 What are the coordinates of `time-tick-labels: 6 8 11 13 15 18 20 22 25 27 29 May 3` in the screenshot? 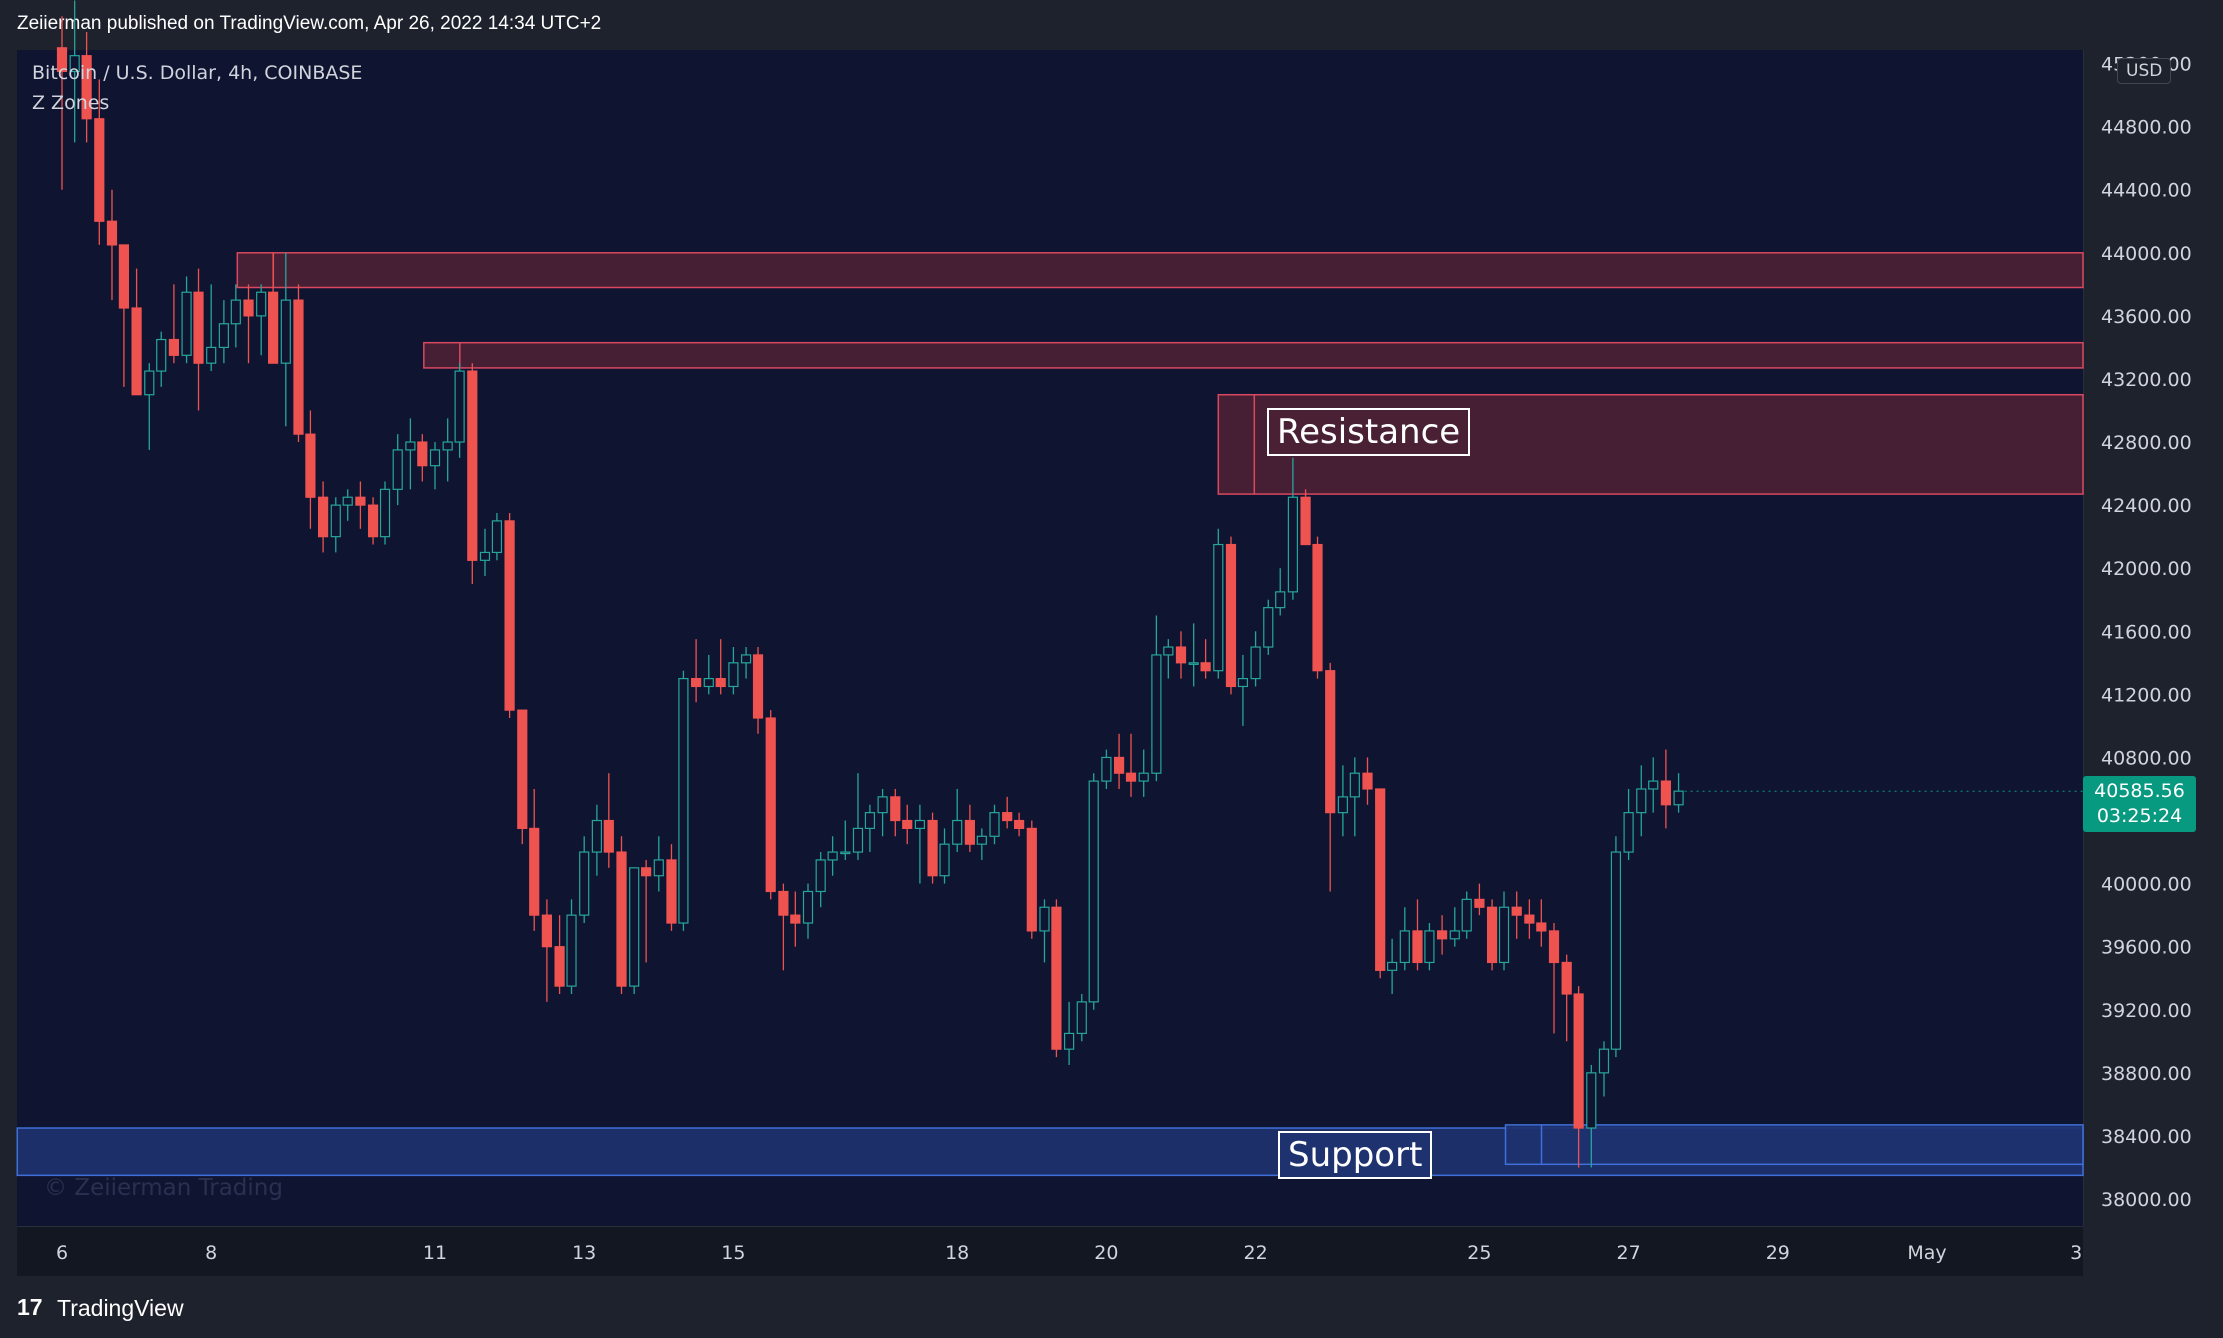 It's located at (1069, 1253).